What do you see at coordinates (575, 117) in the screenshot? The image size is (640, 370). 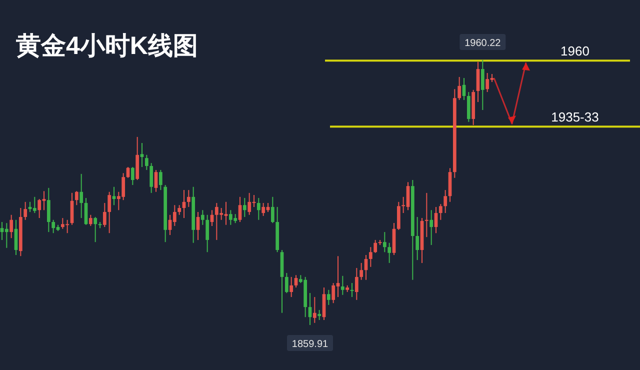 I see `ref-line-label: 1935-33` at bounding box center [575, 117].